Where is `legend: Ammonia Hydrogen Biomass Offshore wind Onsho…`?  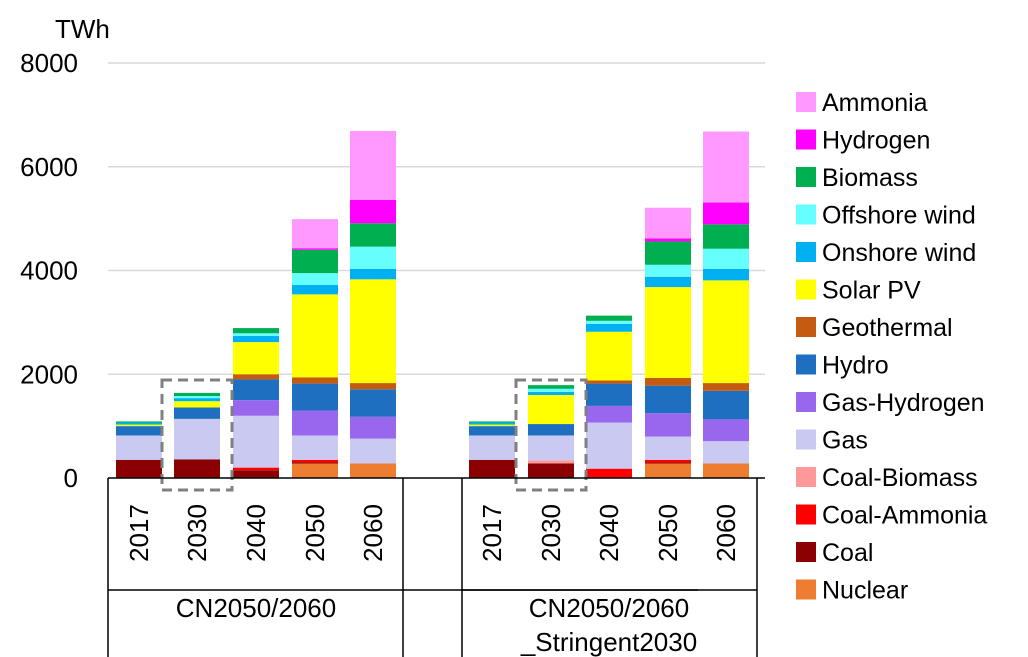 legend: Ammonia Hydrogen Biomass Offshore wind Onsho… is located at coordinates (891, 347).